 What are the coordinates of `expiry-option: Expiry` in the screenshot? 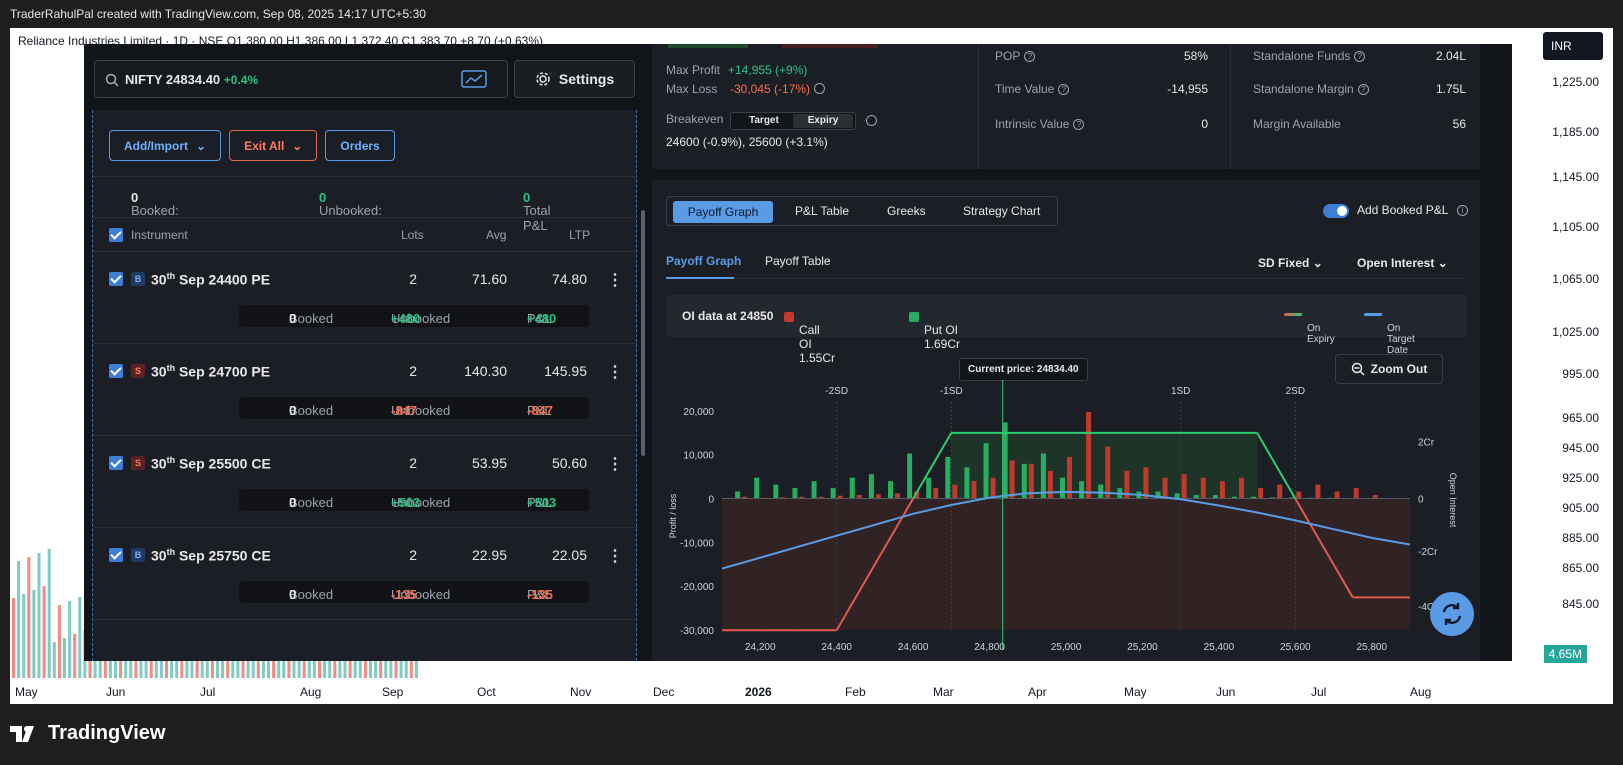 It's located at (823, 121).